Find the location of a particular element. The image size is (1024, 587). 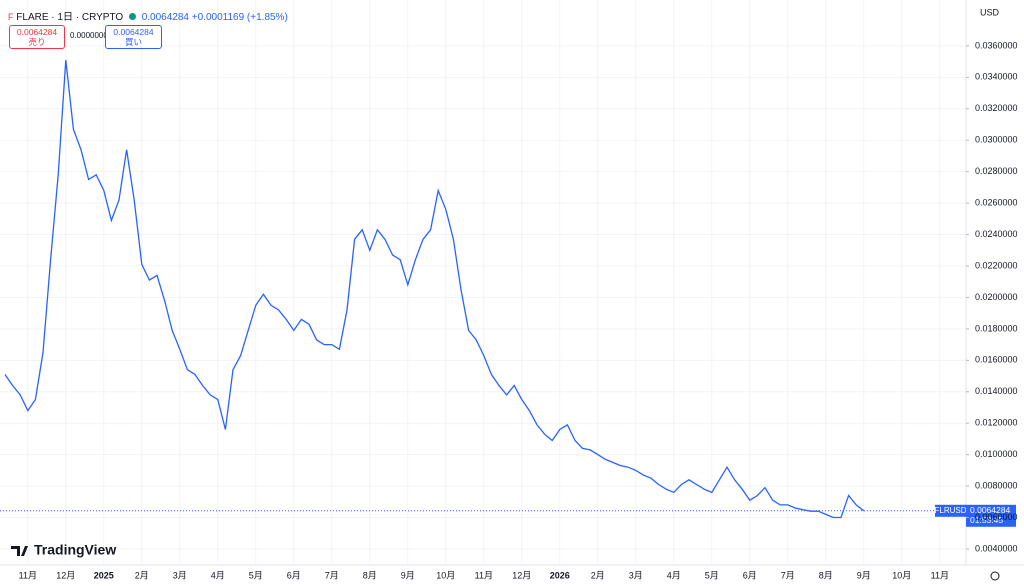

y-tick-label: 0.0280000 is located at coordinates (996, 171).